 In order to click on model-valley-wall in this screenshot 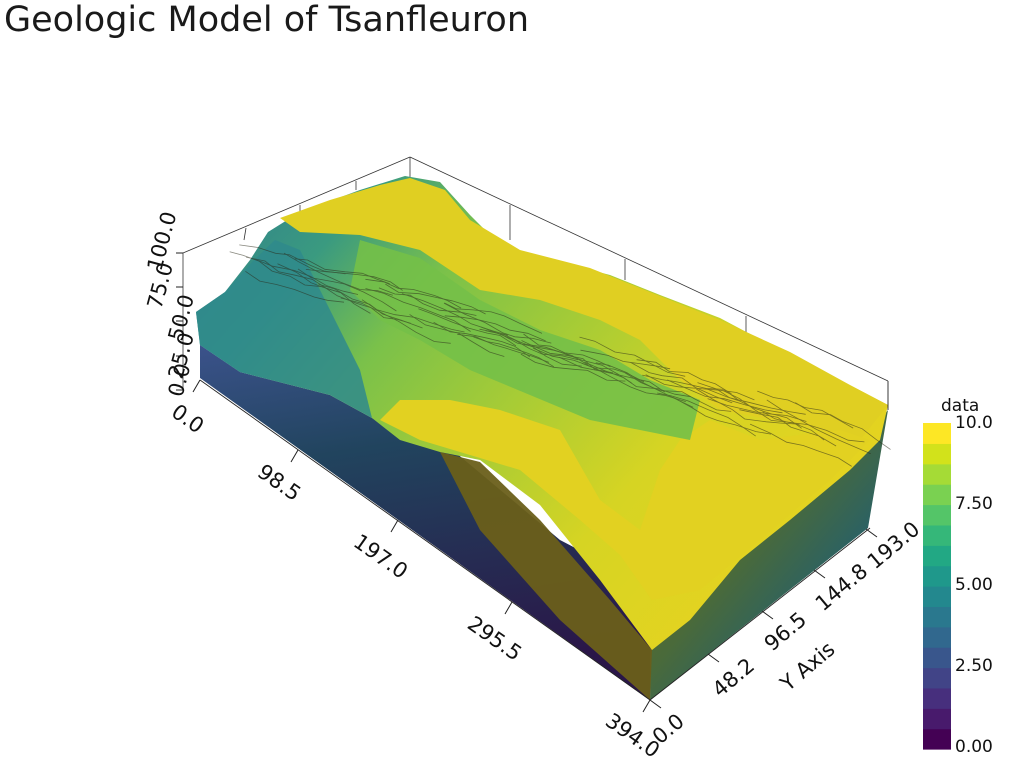, I will do `click(546, 576)`.